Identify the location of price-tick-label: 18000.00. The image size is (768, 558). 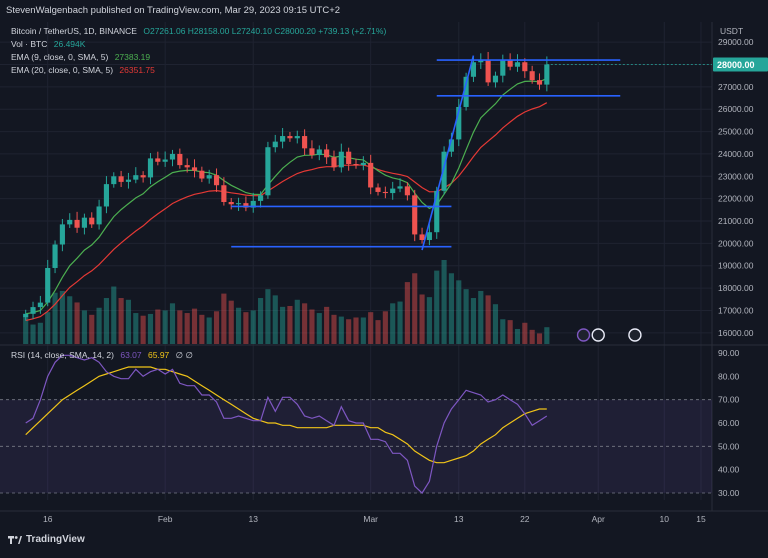
(736, 288).